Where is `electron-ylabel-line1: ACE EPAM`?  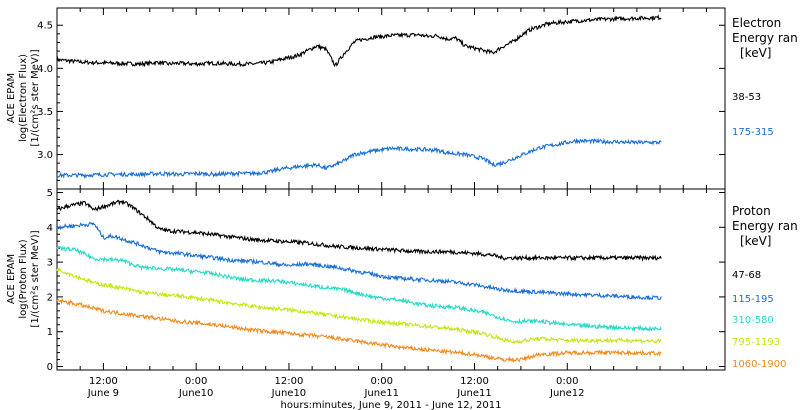
electron-ylabel-line1: ACE EPAM is located at coordinates (11, 98).